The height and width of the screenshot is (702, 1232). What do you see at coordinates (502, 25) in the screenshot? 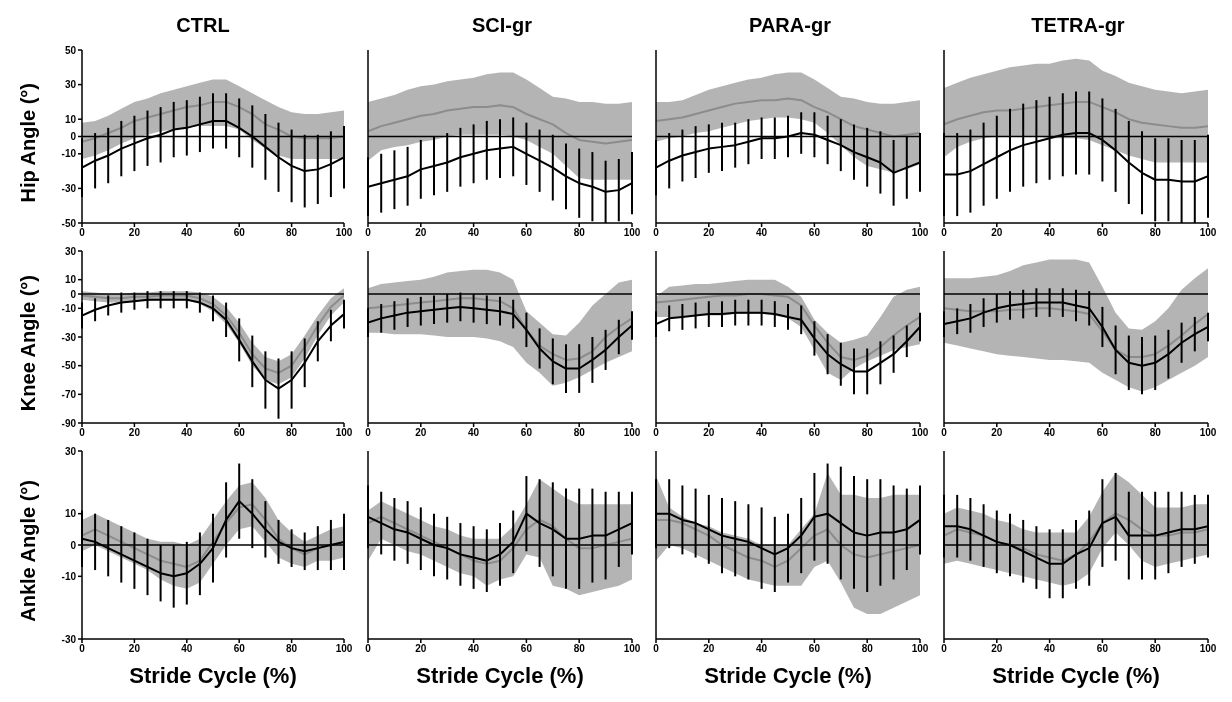
I see `chart-title: SCI-gr` at bounding box center [502, 25].